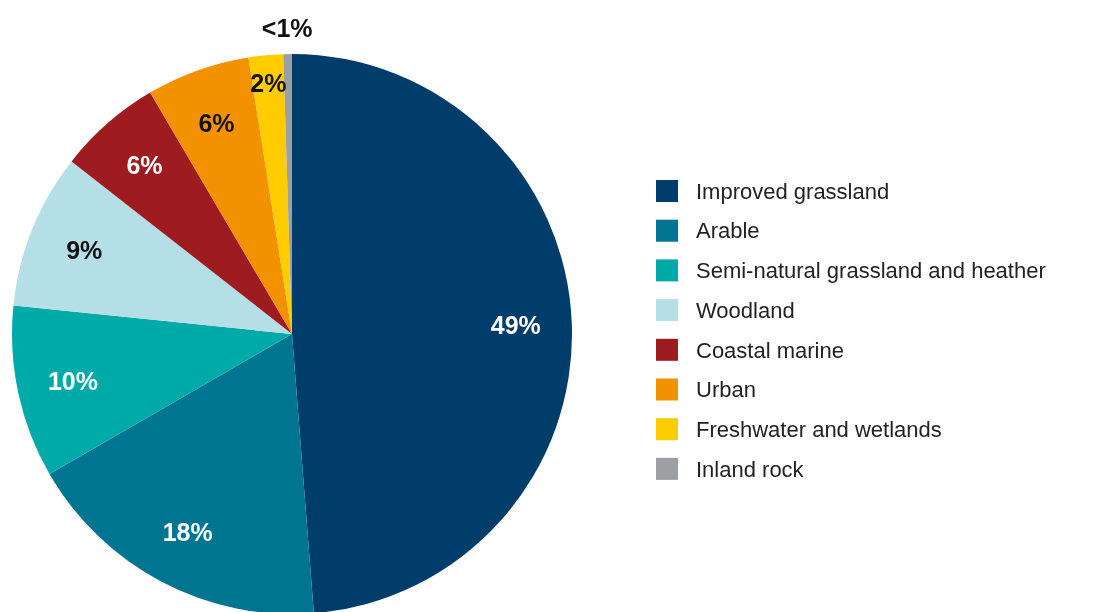 The image size is (1116, 612). Describe the element at coordinates (819, 429) in the screenshot. I see `legend-label: Freshwater and wetlands` at that location.